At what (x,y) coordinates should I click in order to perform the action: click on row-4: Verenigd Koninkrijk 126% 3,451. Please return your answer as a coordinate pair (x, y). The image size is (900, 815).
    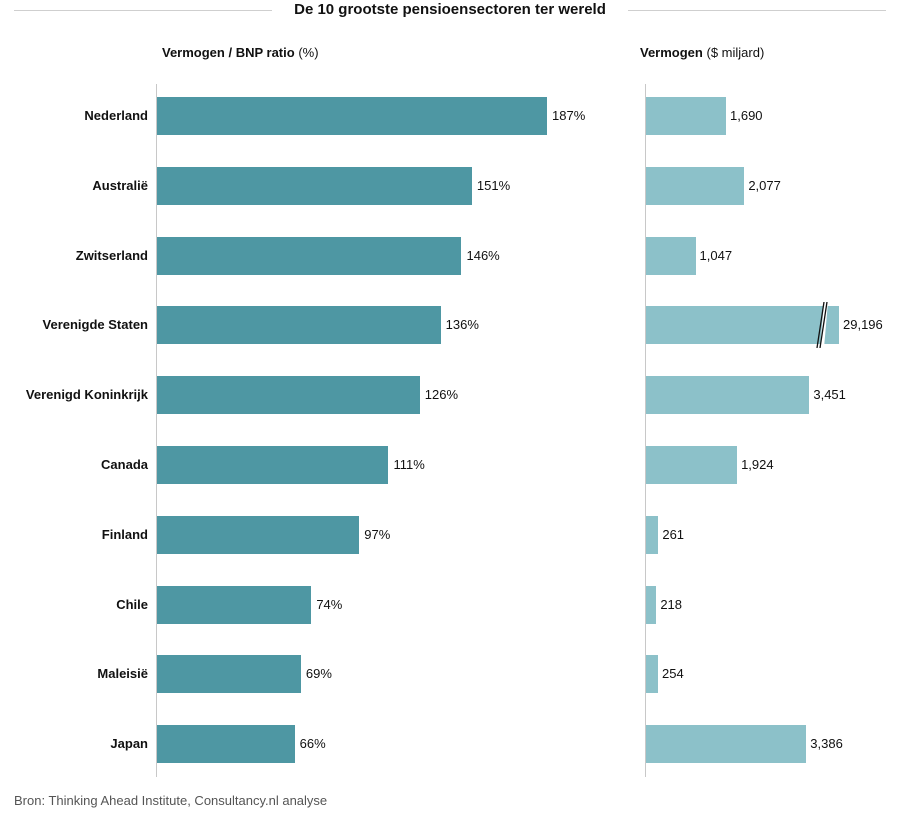
    Looking at the image, I should click on (450, 395).